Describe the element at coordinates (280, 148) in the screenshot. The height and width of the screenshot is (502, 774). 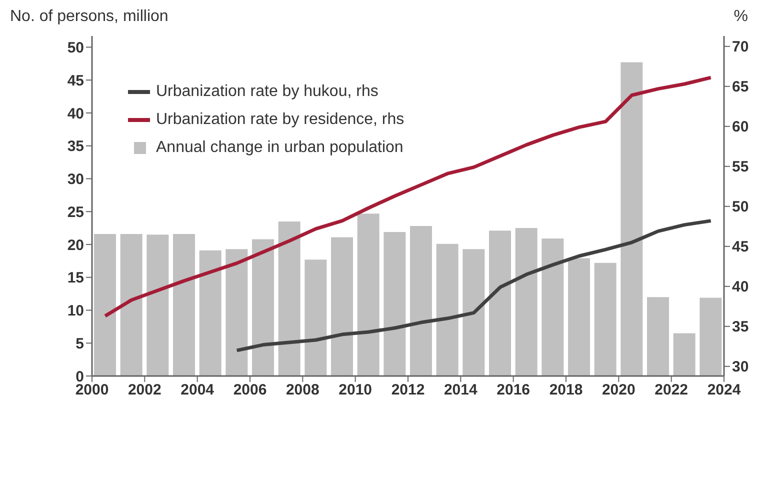
I see `legend-label: Annual change in urban population` at that location.